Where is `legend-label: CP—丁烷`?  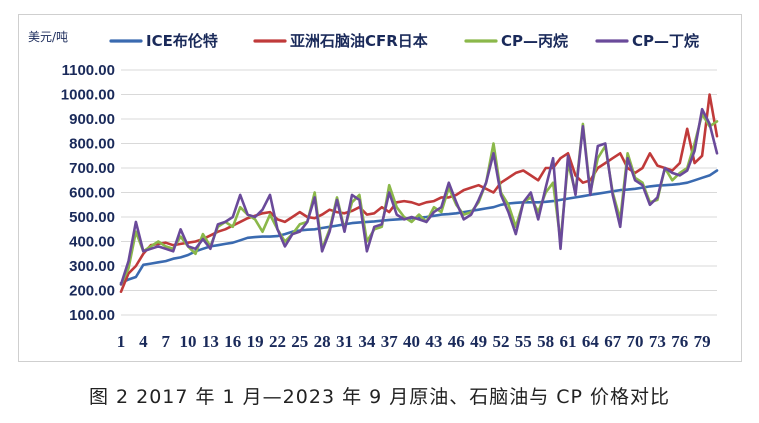
legend-label: CP—丁烷 is located at coordinates (665, 41).